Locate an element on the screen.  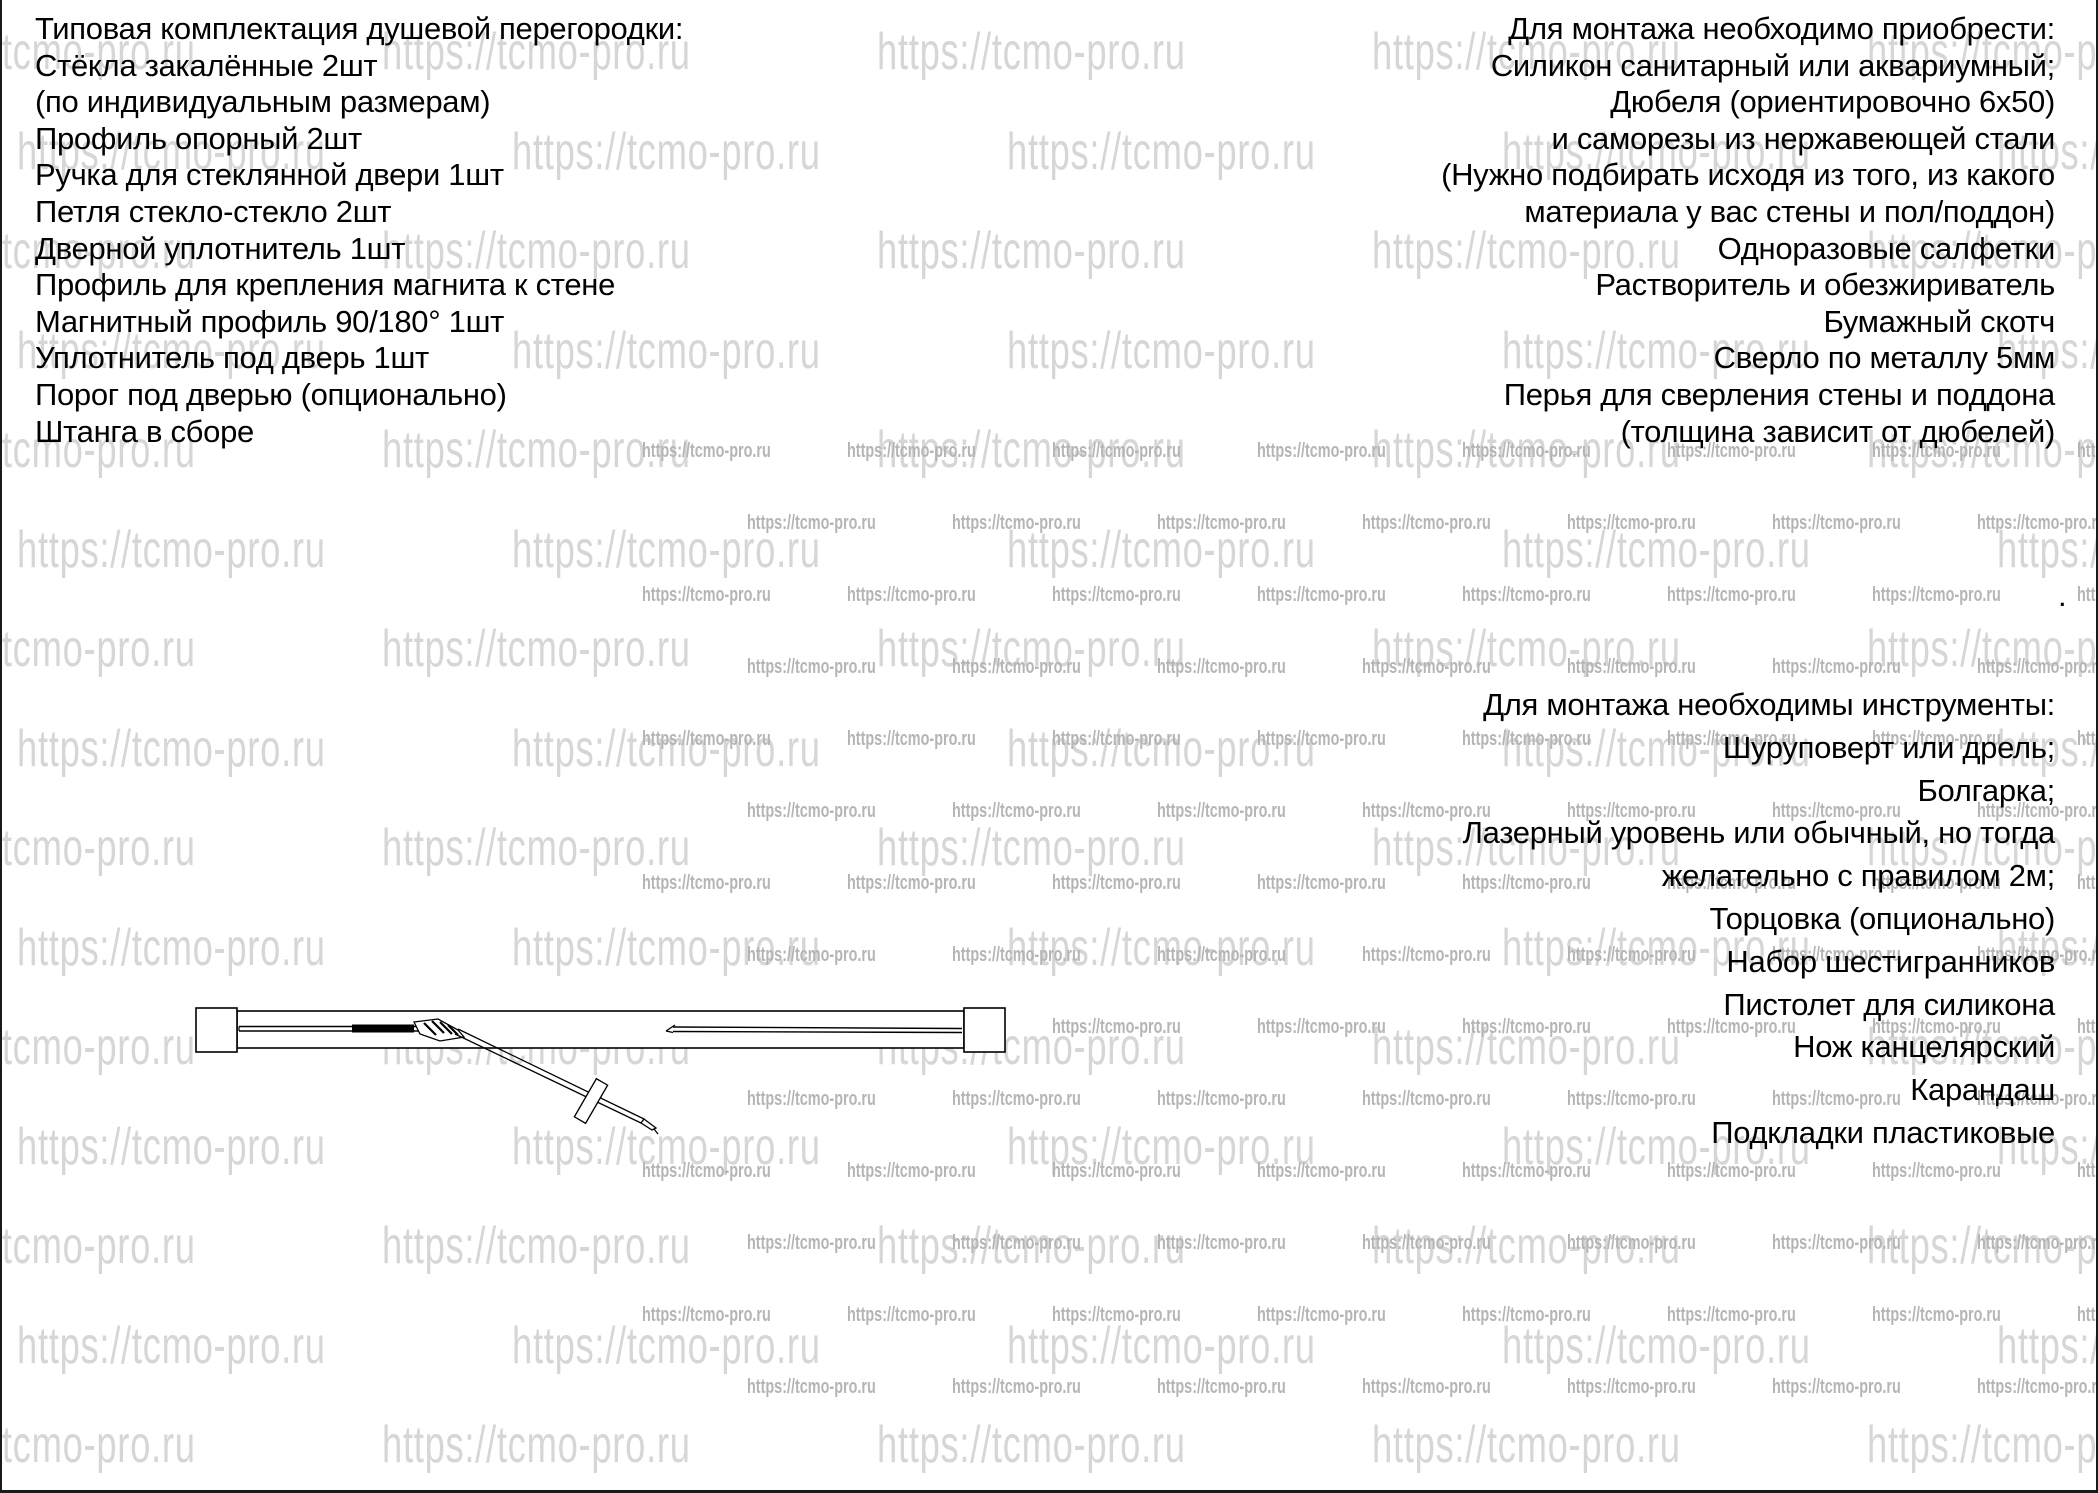
rod-assembly-drawing is located at coordinates (600, 1071).